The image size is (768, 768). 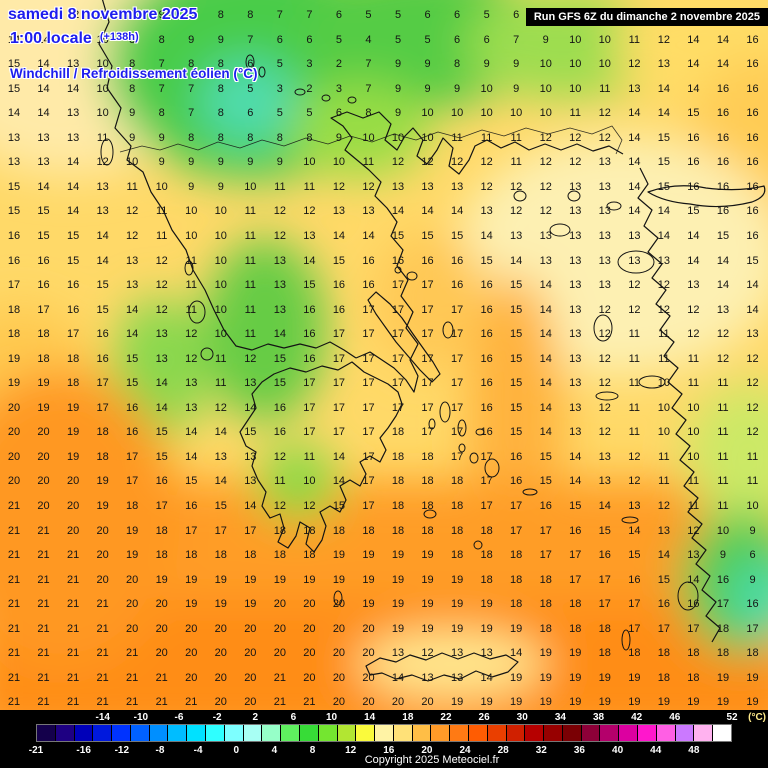 I want to click on grid-value: 6, so click(x=309, y=39).